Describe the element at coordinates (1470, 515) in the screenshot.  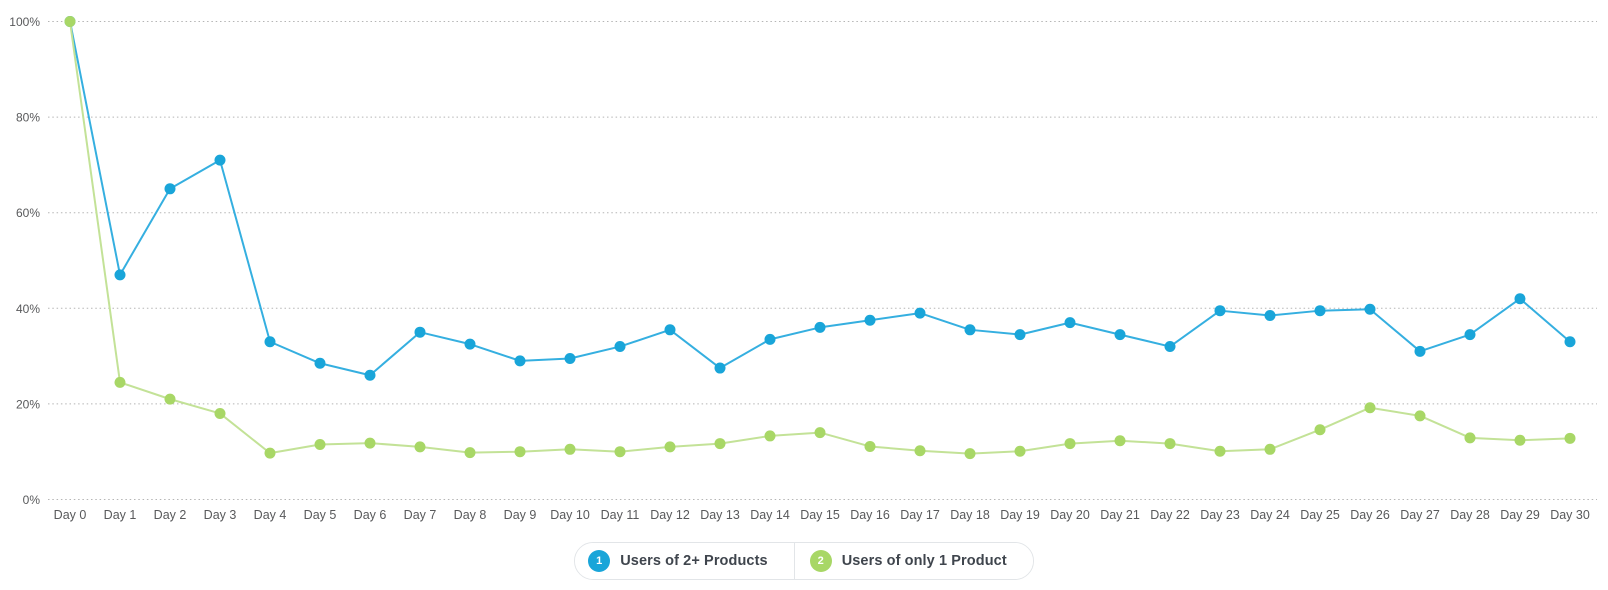
I see `x-axis-tick-label: Day 28` at that location.